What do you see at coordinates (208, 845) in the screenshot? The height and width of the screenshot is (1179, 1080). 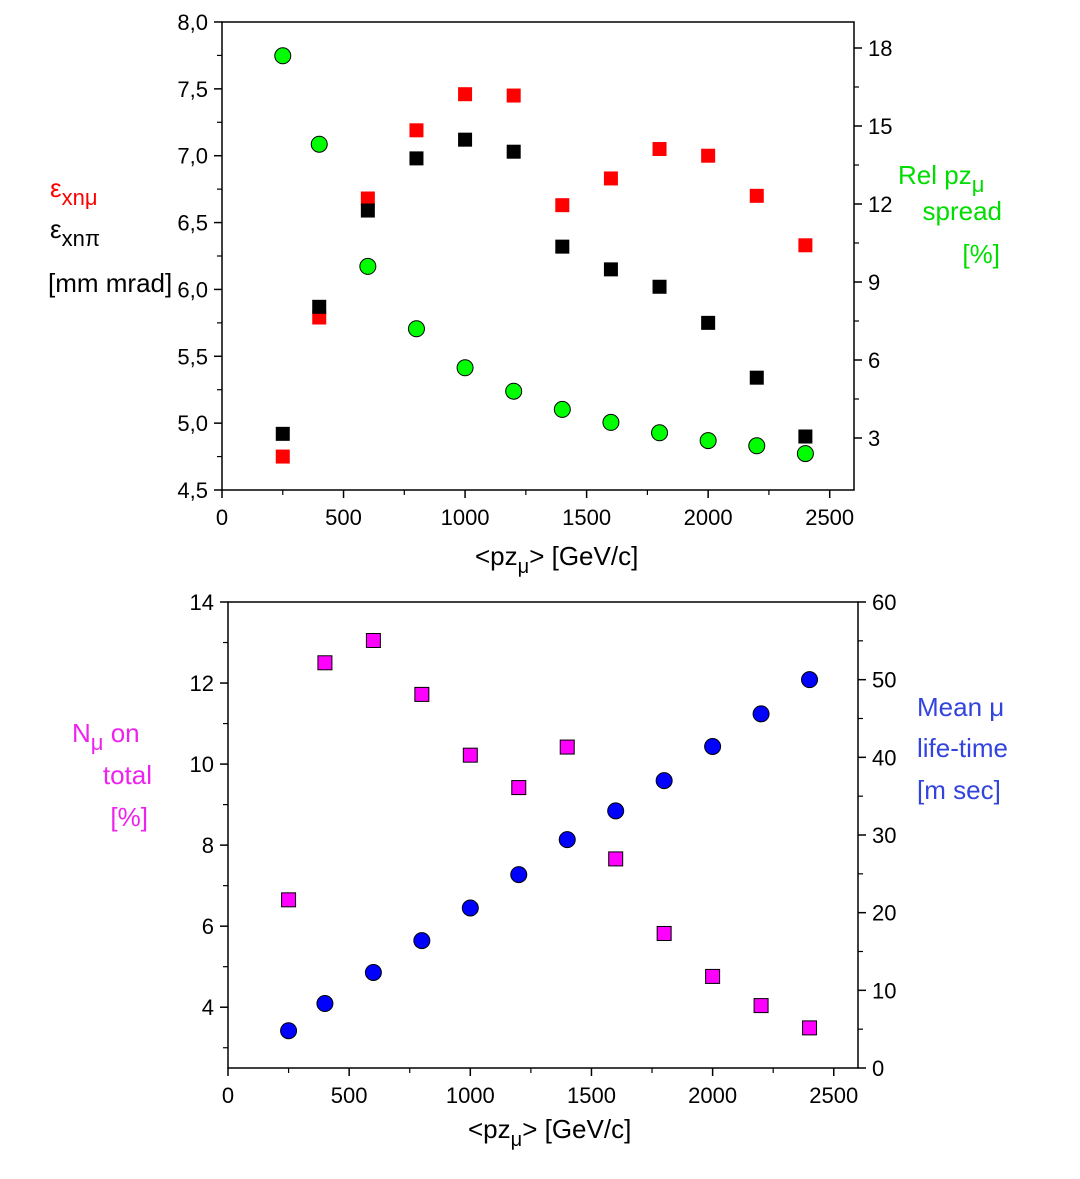 I see `bottom-y-tick-label: 8` at bounding box center [208, 845].